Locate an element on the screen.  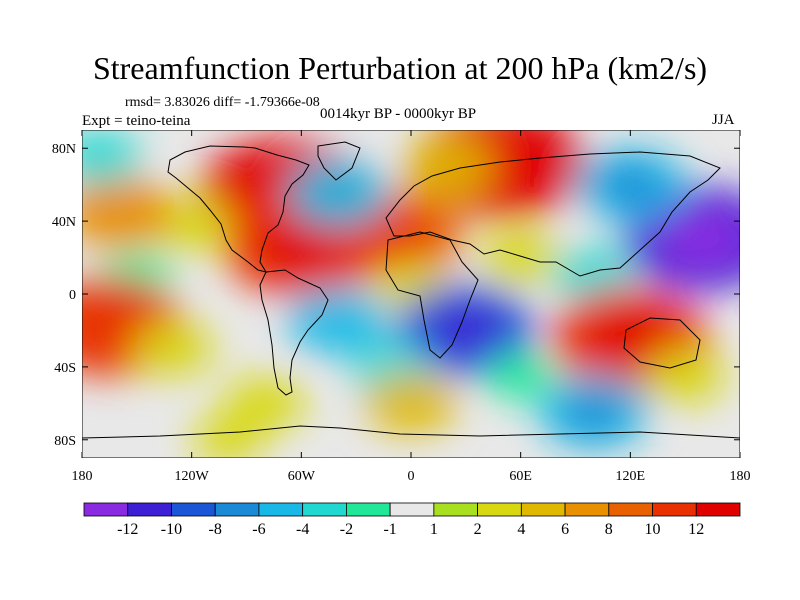
colorbar-label: -1 is located at coordinates (389, 529).